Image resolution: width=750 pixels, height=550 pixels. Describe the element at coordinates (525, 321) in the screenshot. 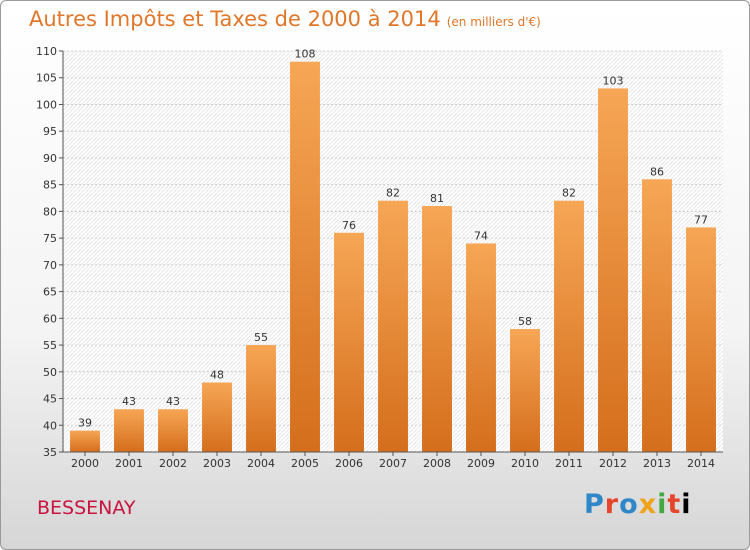

I see `value-label: 58` at that location.